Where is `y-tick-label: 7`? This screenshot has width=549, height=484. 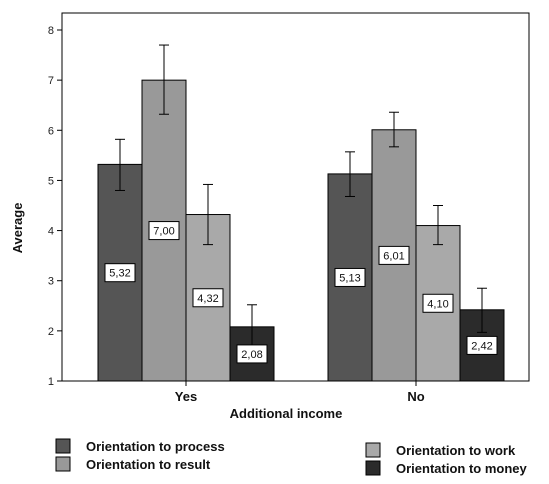 y-tick-label: 7 is located at coordinates (51, 81).